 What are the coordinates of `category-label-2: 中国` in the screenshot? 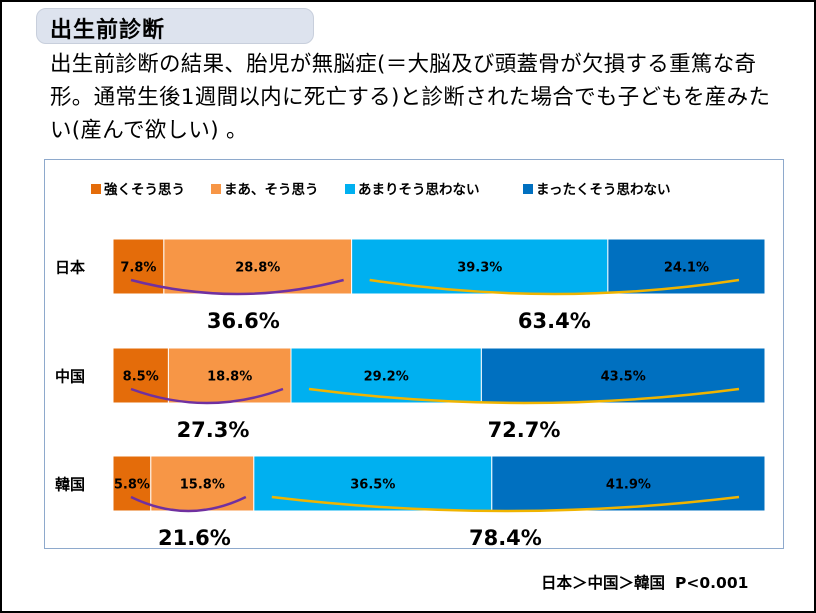 It's located at (70, 377).